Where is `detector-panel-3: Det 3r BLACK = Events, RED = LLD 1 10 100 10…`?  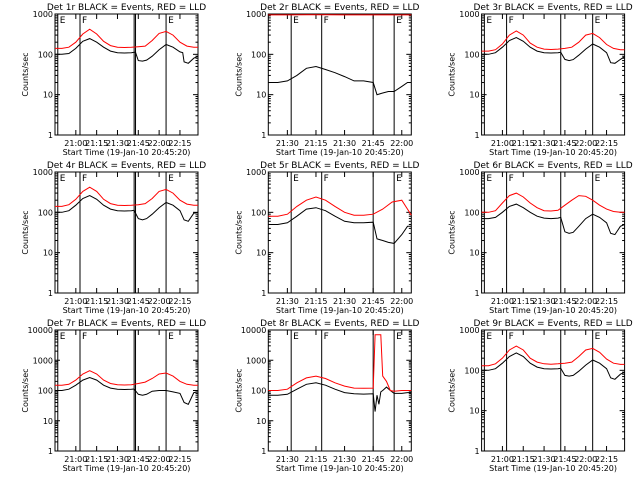
detector-panel-3: Det 3r BLACK = Events, RED = LLD 1 10 100 10… is located at coordinates (540, 80).